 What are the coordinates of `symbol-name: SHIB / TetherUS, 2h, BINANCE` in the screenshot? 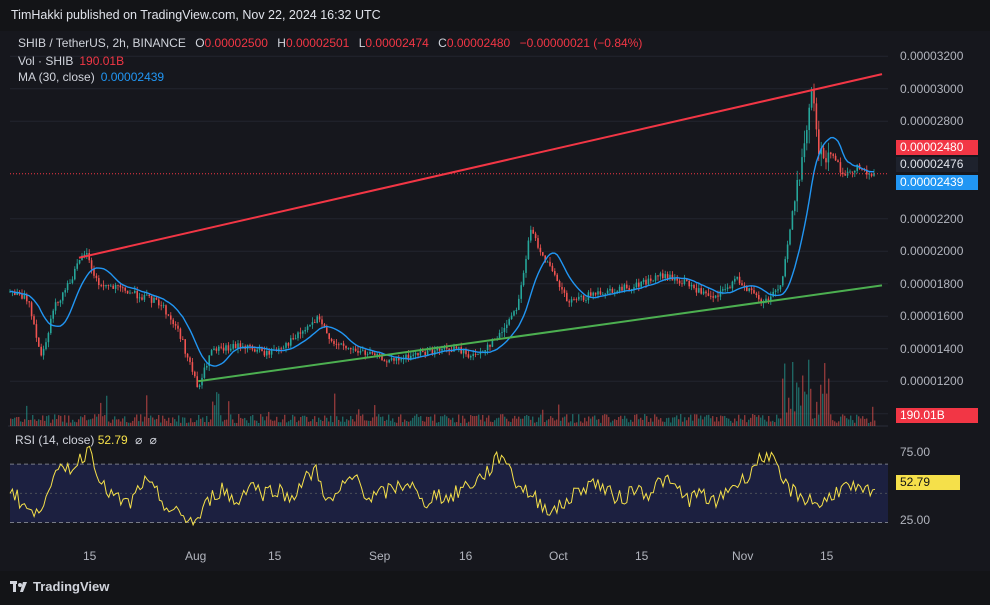 It's located at (102, 43).